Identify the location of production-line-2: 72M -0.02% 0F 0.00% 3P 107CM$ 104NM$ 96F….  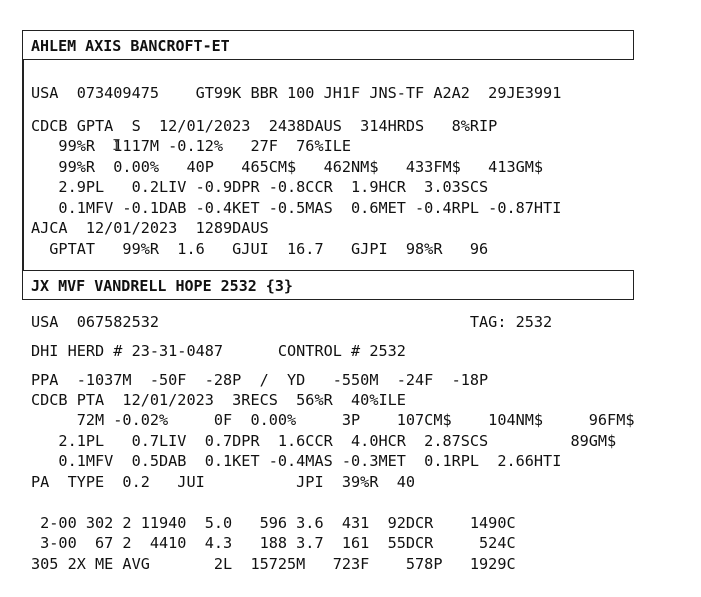
(333, 420).